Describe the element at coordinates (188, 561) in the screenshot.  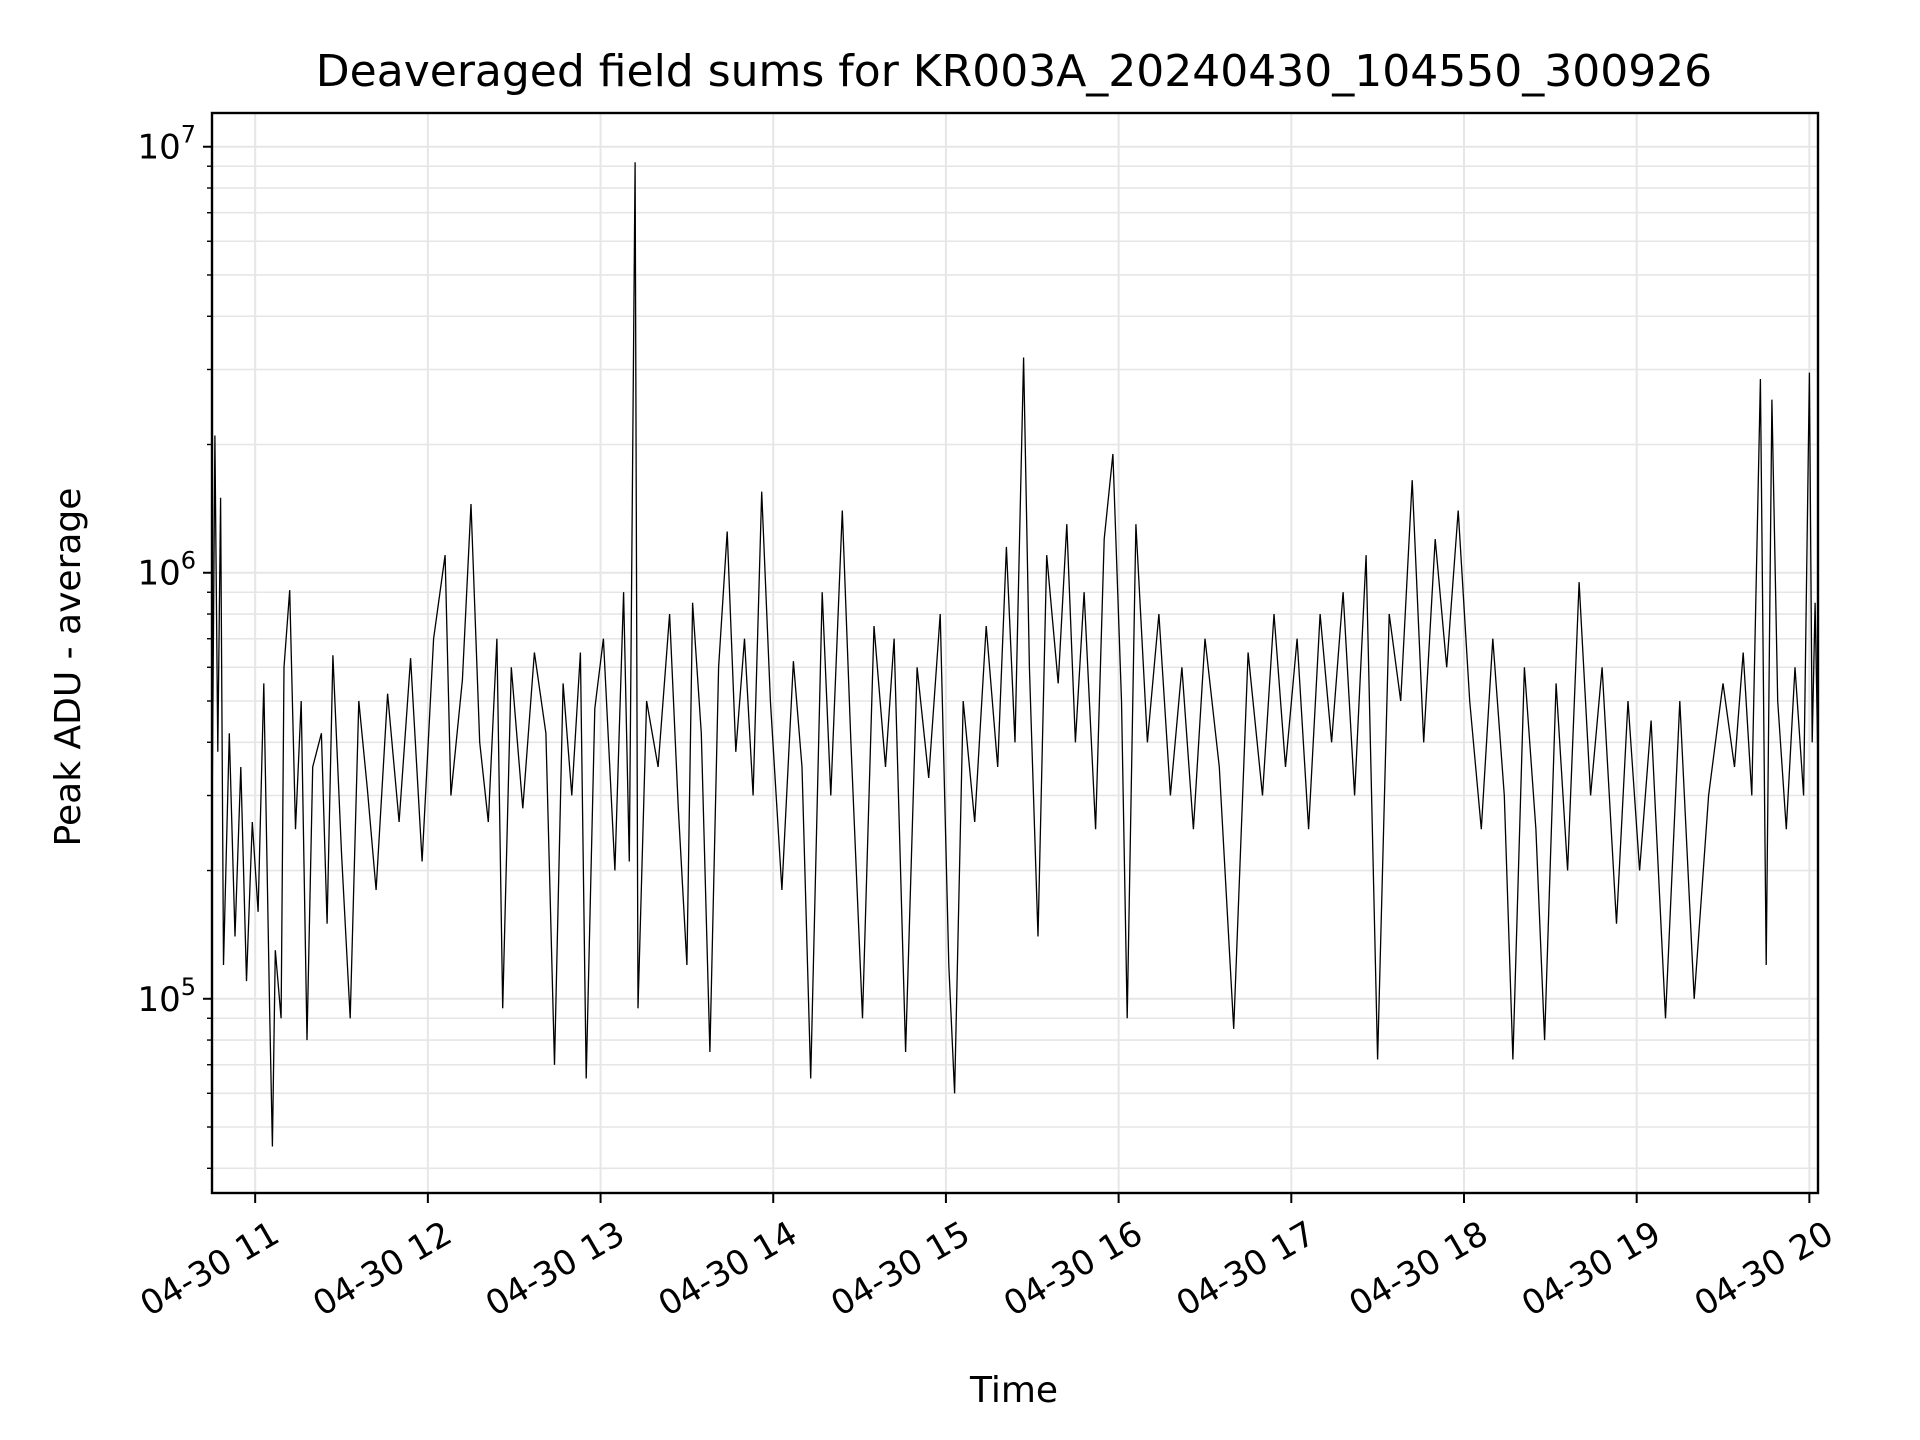
I see `y-tick-exponent: 6` at that location.